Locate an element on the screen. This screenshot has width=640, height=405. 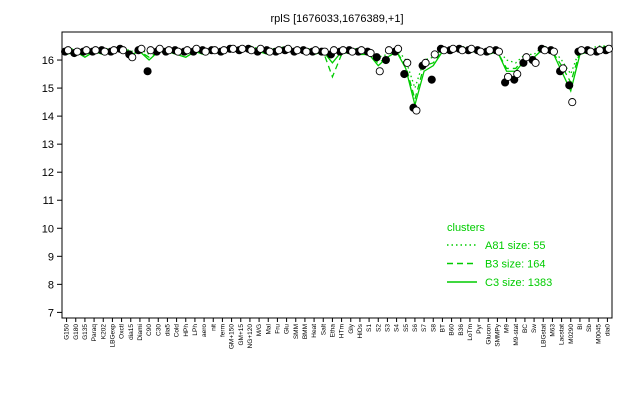
x-tick-label: dia0 is located at coordinates (607, 330).